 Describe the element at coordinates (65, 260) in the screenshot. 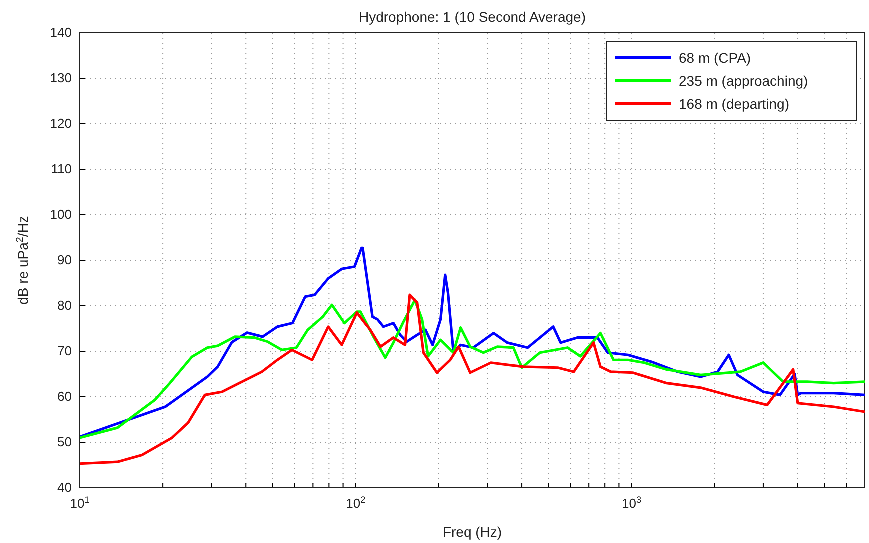

I see `y-tick-label: 90` at that location.